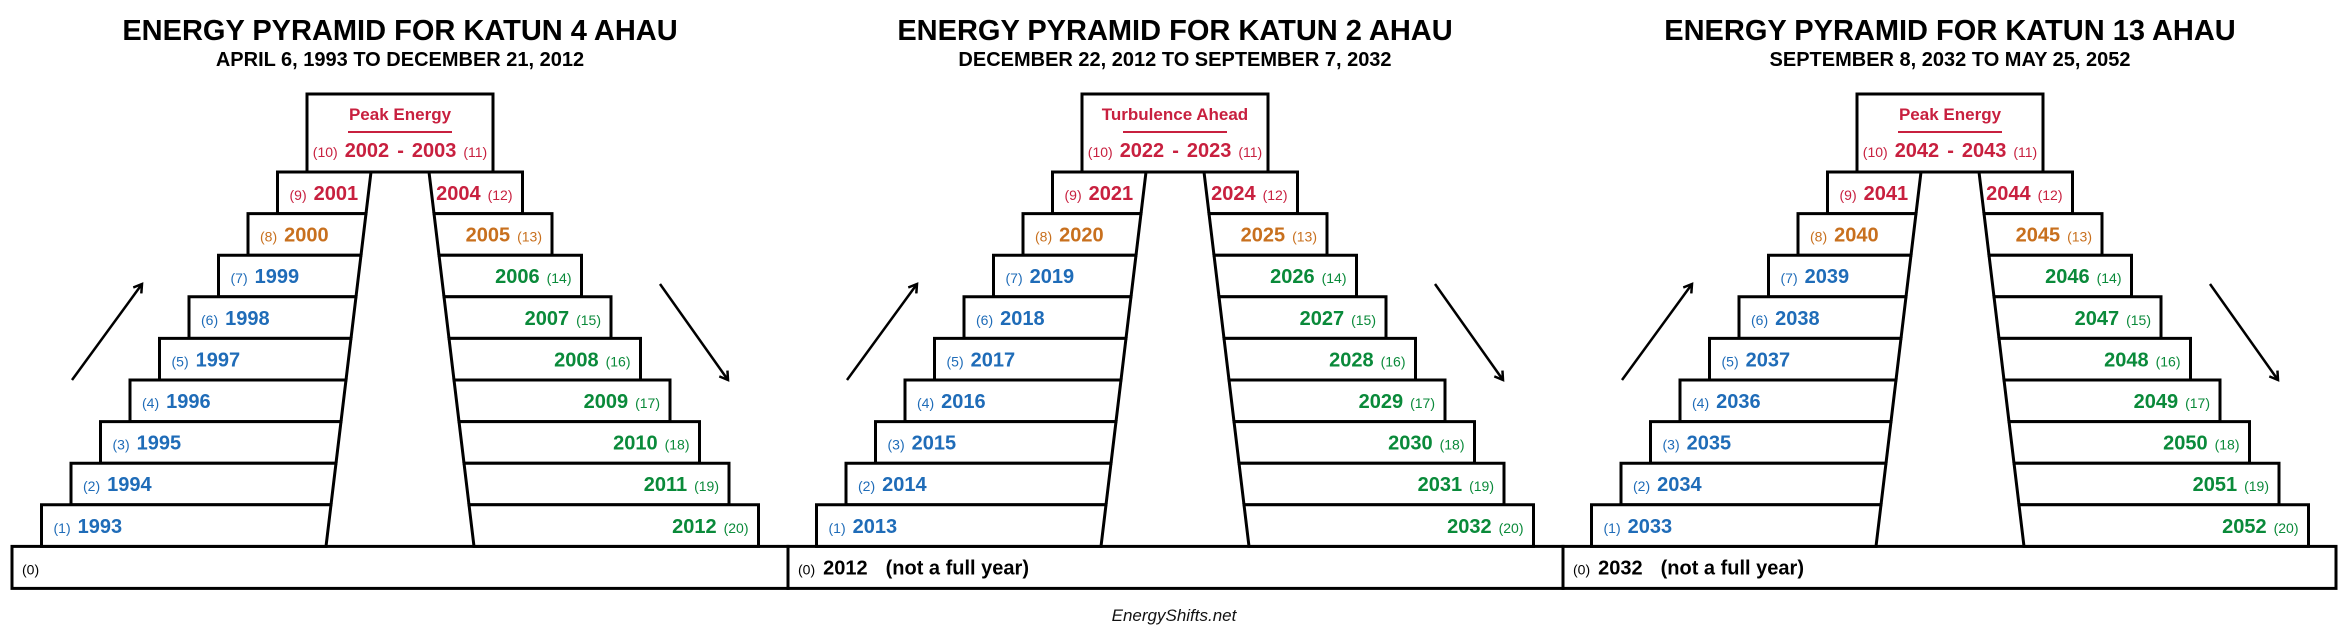  What do you see at coordinates (845, 568) in the screenshot?
I see `base-year: 2012` at bounding box center [845, 568].